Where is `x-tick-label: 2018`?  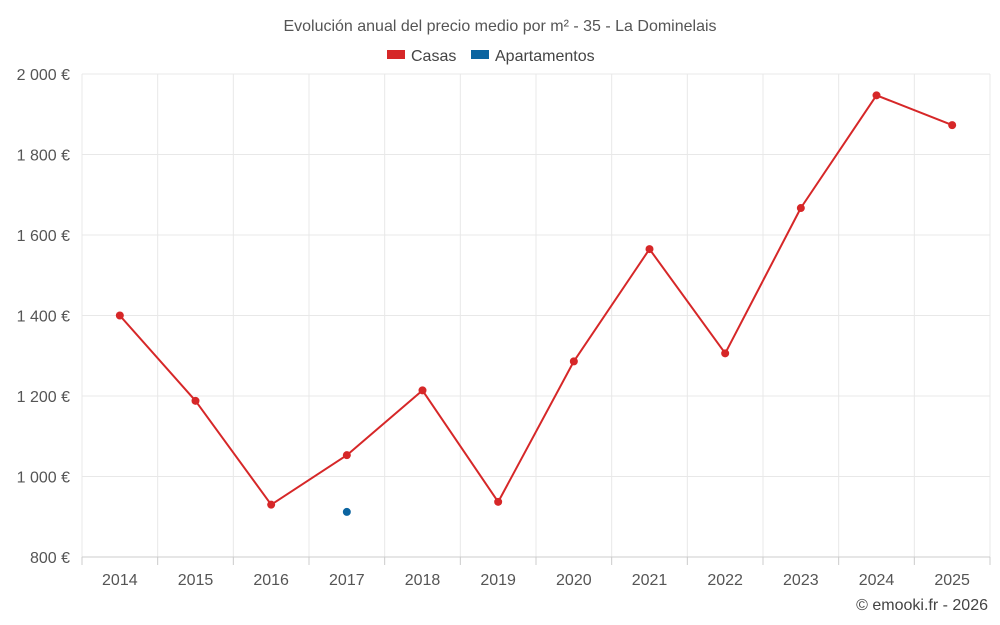 x-tick-label: 2018 is located at coordinates (423, 580).